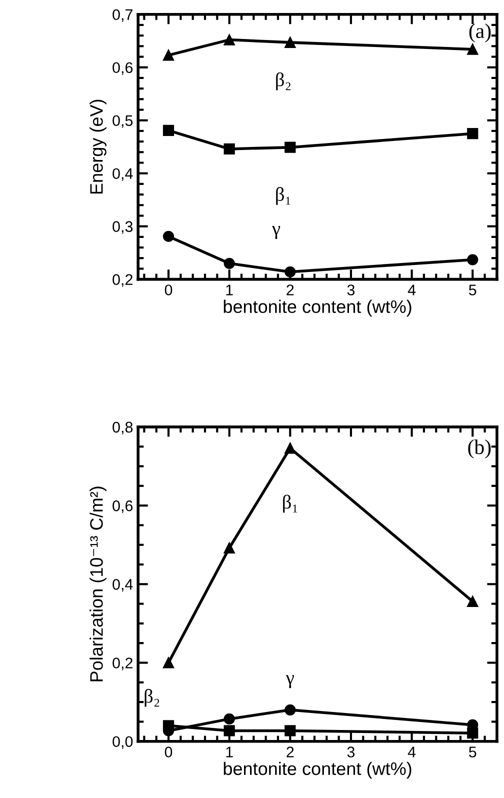 This screenshot has width=504, height=798. What do you see at coordinates (480, 32) in the screenshot?
I see `annotation: (a)` at bounding box center [480, 32].